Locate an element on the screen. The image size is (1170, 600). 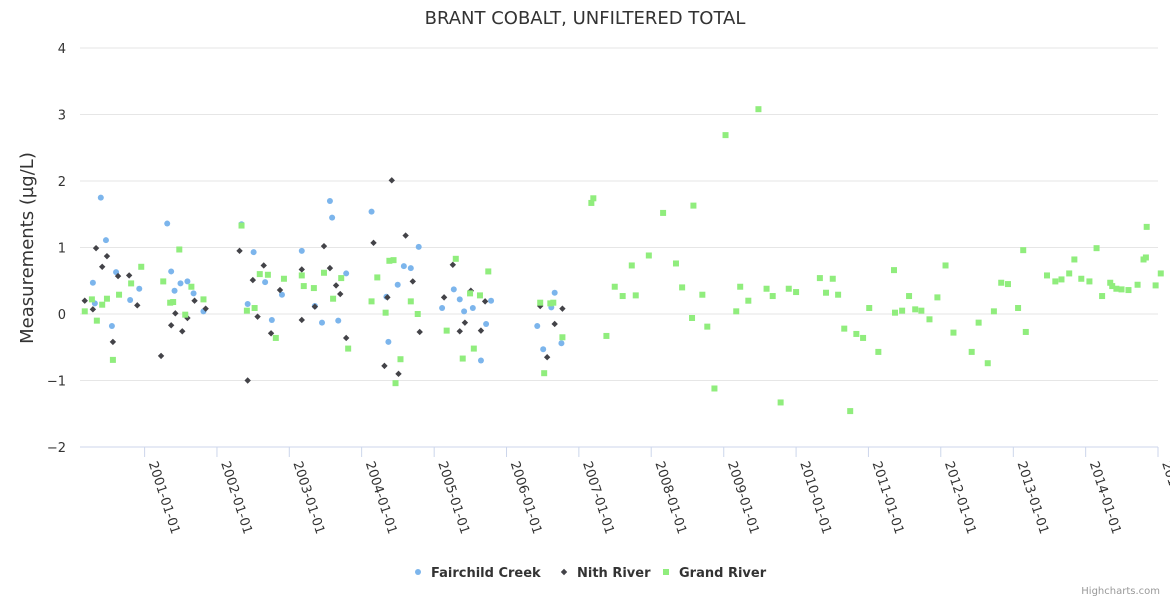
legend-symbol is located at coordinates (564, 572).